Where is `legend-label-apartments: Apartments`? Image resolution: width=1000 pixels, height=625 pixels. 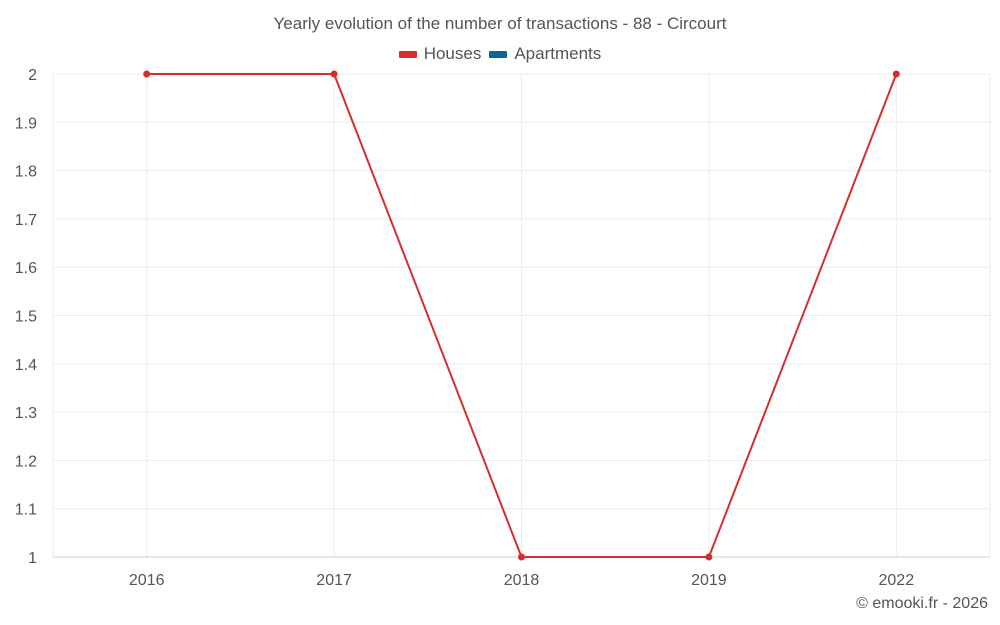 legend-label-apartments: Apartments is located at coordinates (558, 53).